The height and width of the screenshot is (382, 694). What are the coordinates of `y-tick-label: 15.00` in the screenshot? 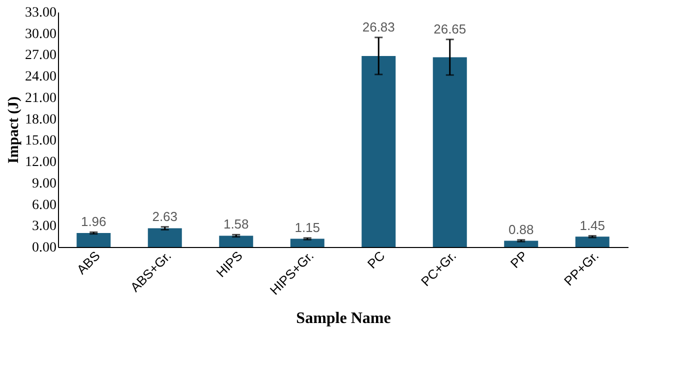 It's located at (40, 141).